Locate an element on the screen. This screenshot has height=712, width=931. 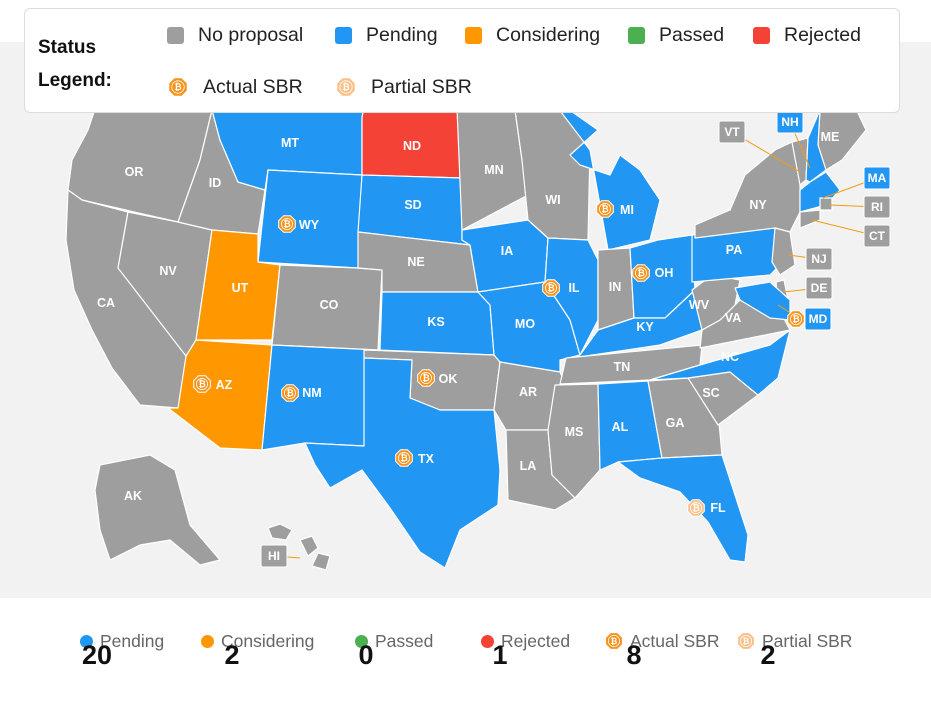
state-label-sd: SD is located at coordinates (412, 205).